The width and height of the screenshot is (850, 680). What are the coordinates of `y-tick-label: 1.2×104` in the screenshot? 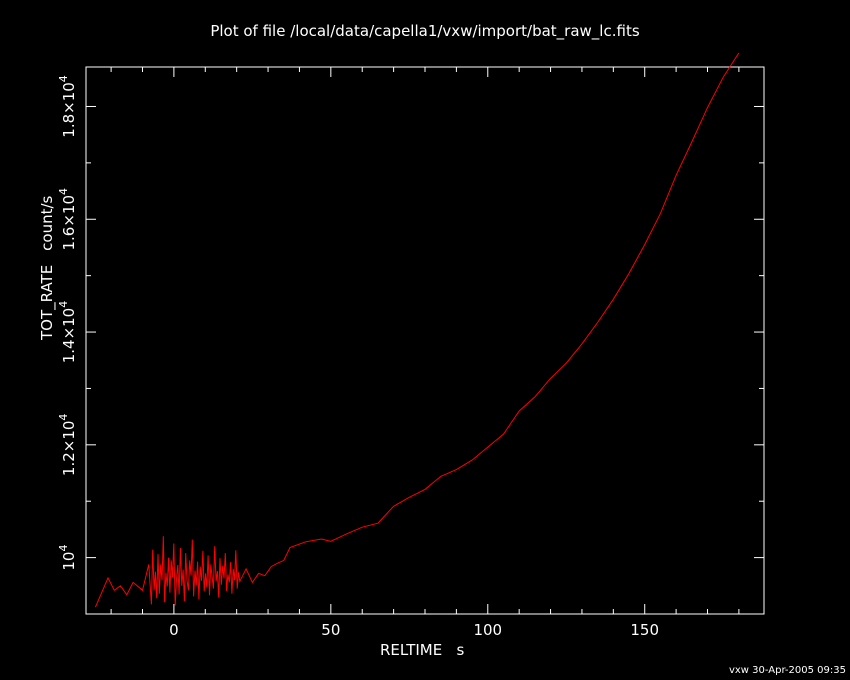 It's located at (67, 445).